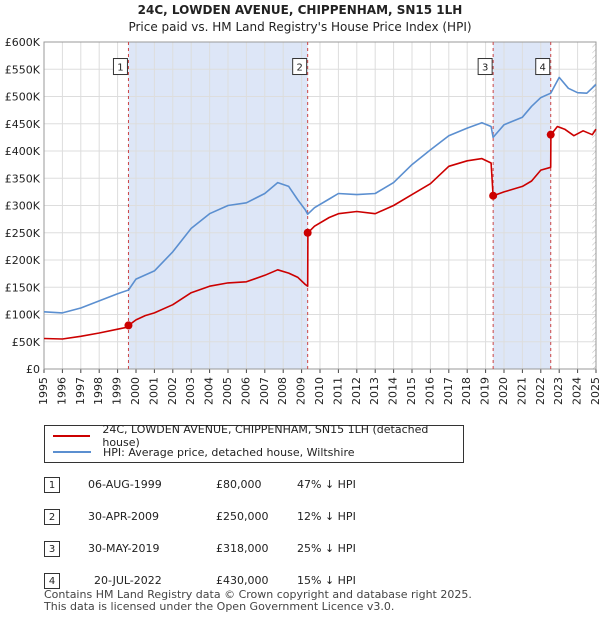 The image size is (600, 620). I want to click on y-tick-label: £0, so click(33, 369).